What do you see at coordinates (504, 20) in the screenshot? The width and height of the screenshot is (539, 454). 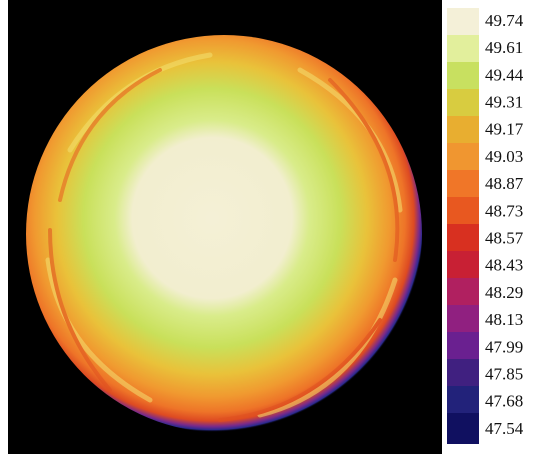 I see `colorbar-label: 49.74` at bounding box center [504, 20].